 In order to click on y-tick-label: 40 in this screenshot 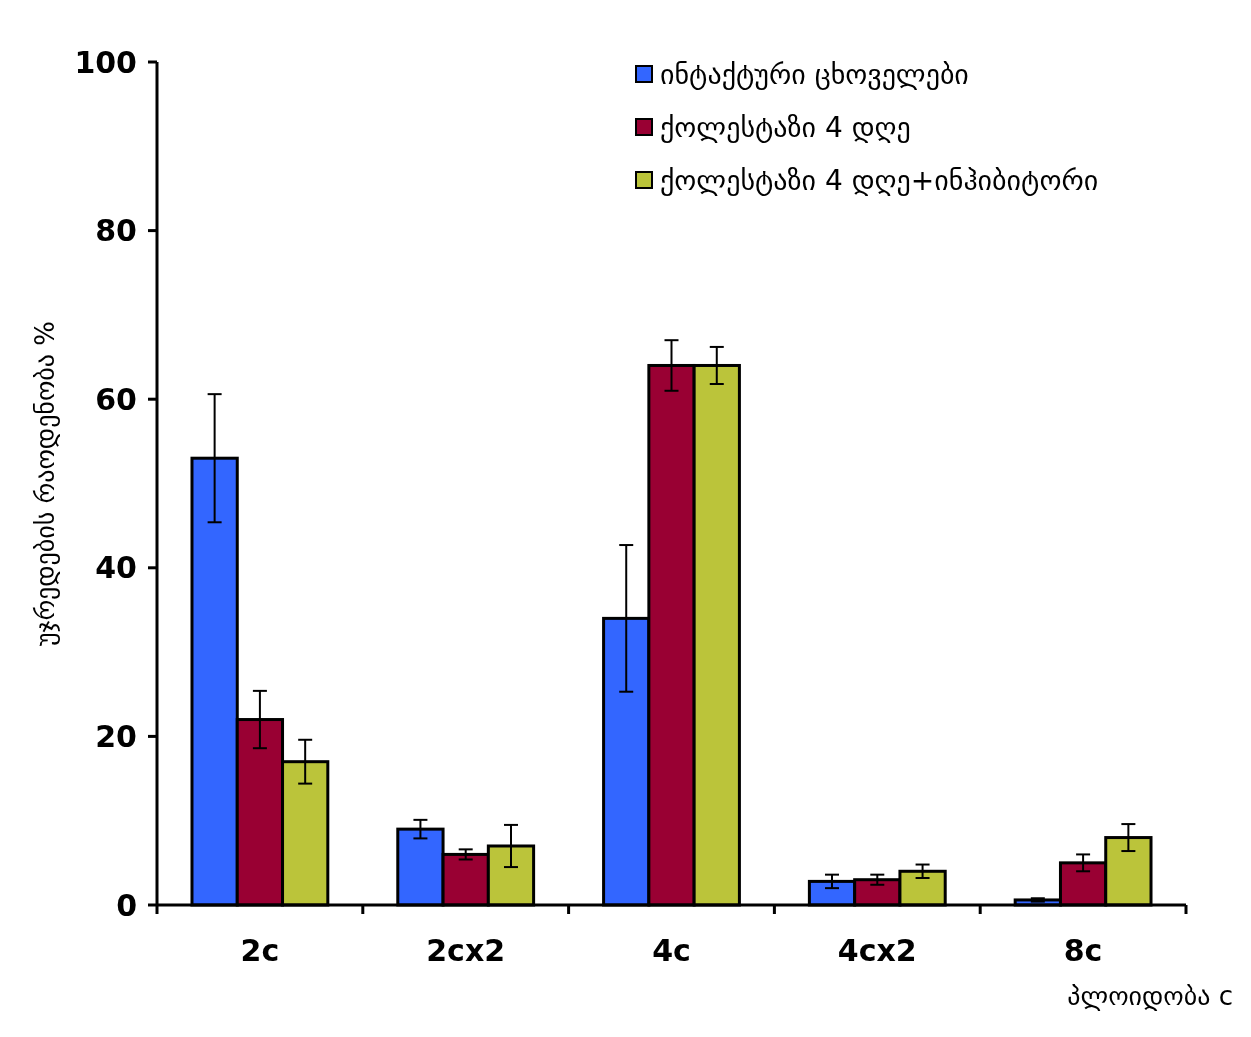, I will do `click(116, 568)`.